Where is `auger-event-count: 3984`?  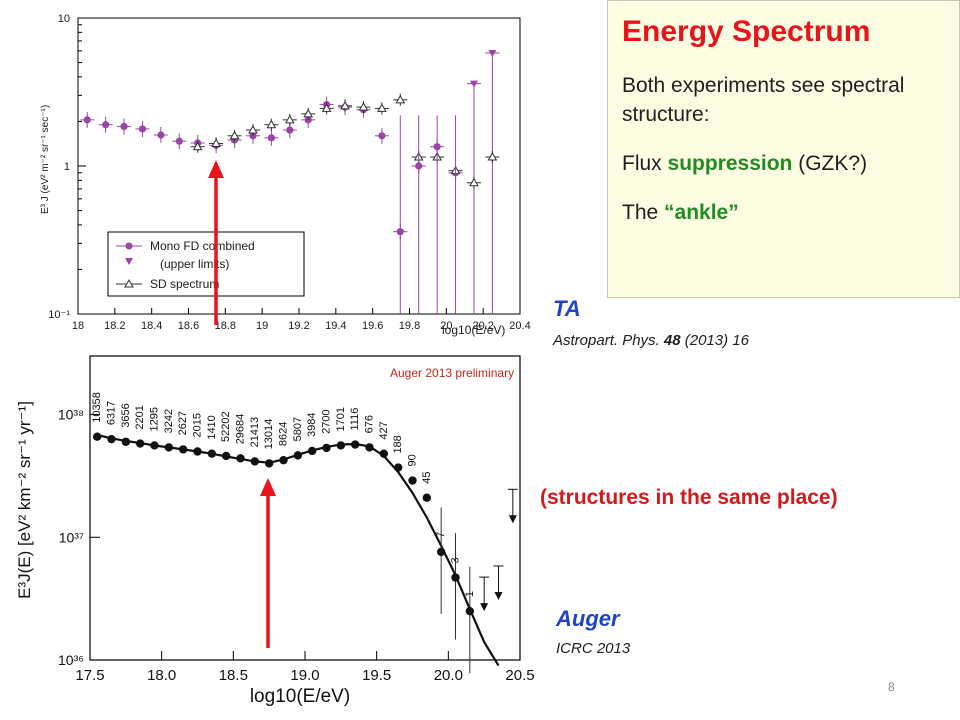
auger-event-count: 3984 is located at coordinates (312, 424).